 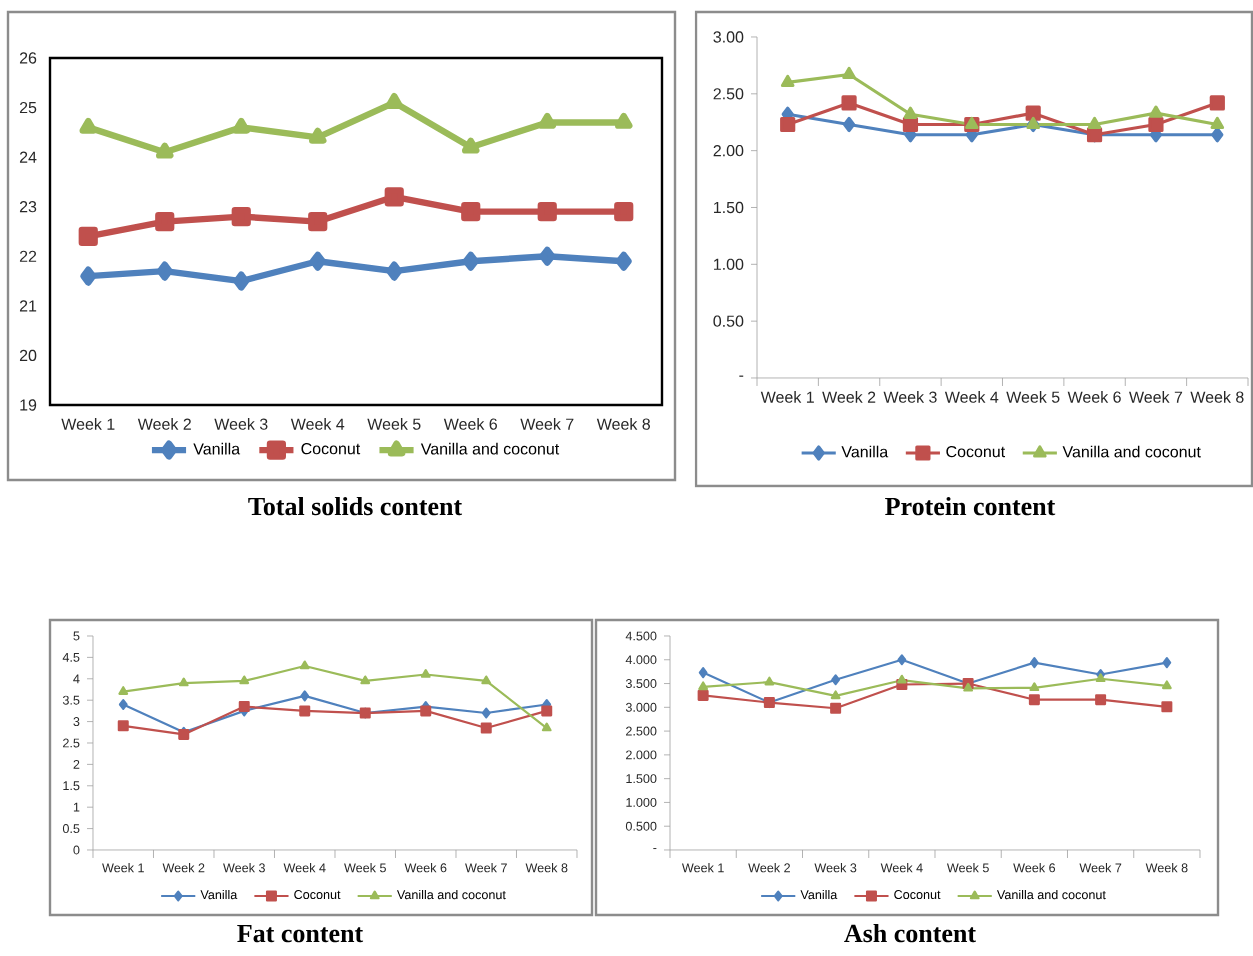 What do you see at coordinates (970, 506) in the screenshot?
I see `text: Protein content` at bounding box center [970, 506].